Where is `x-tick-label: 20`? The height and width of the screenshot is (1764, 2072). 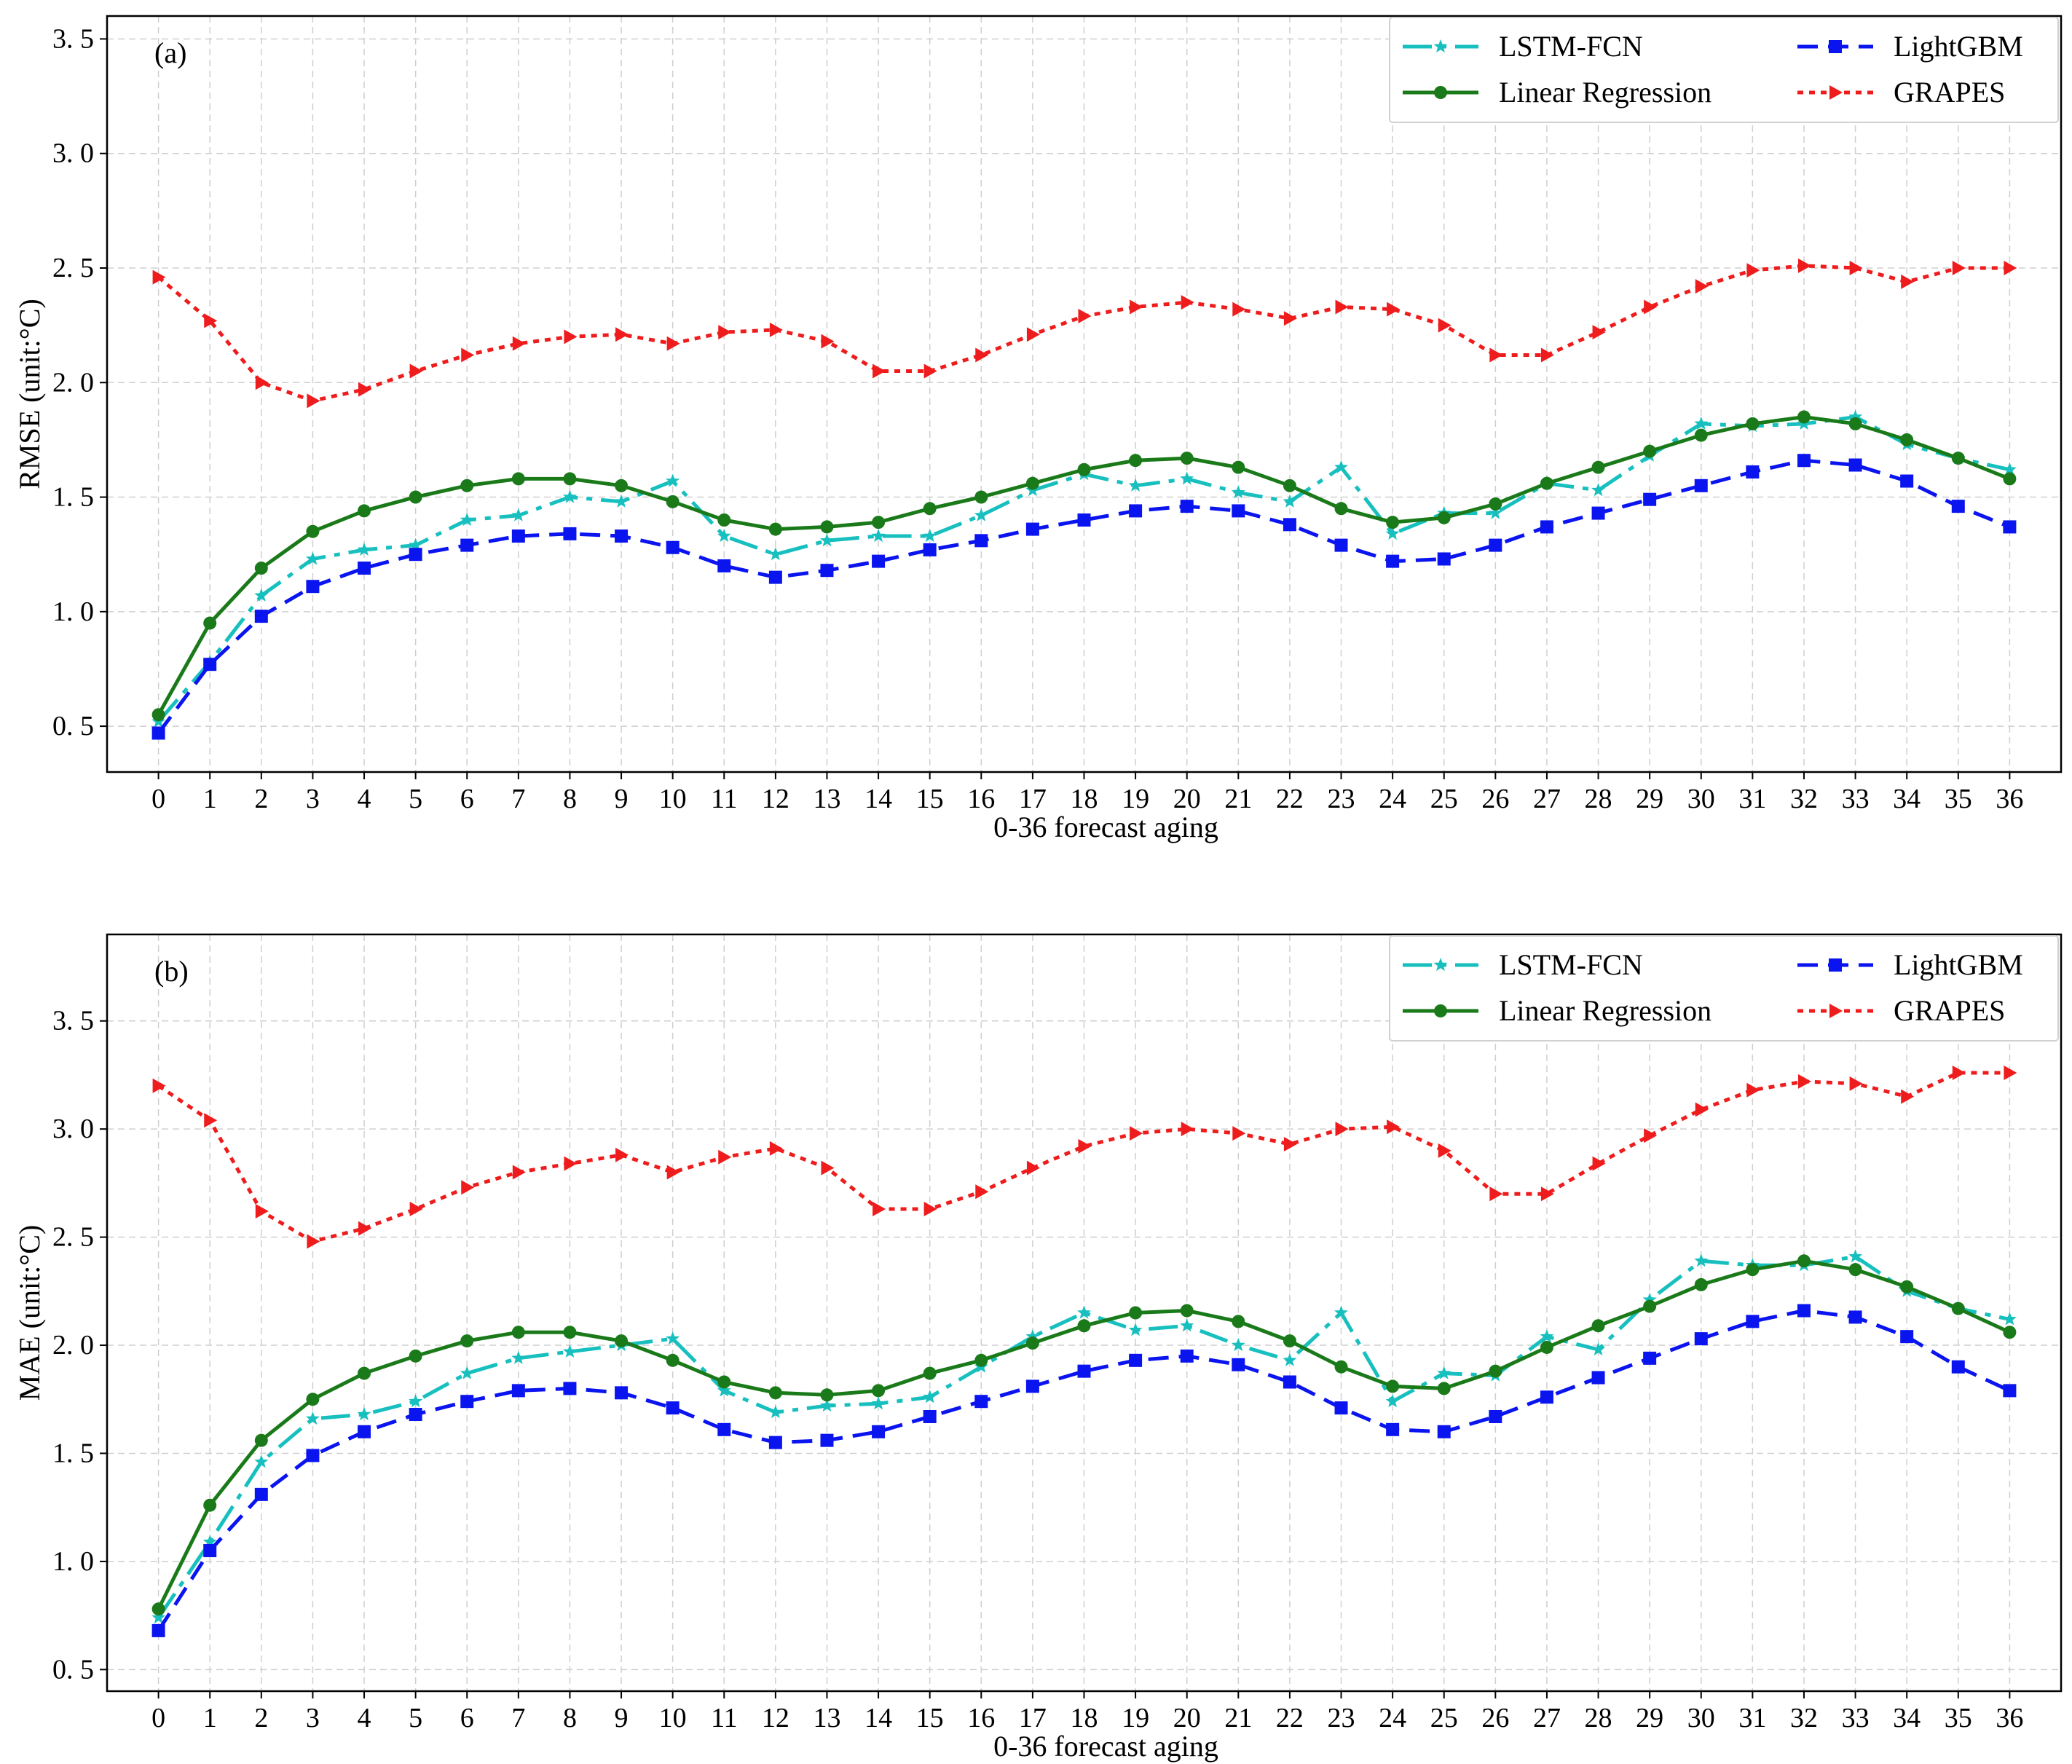 x-tick-label: 20 is located at coordinates (1187, 799).